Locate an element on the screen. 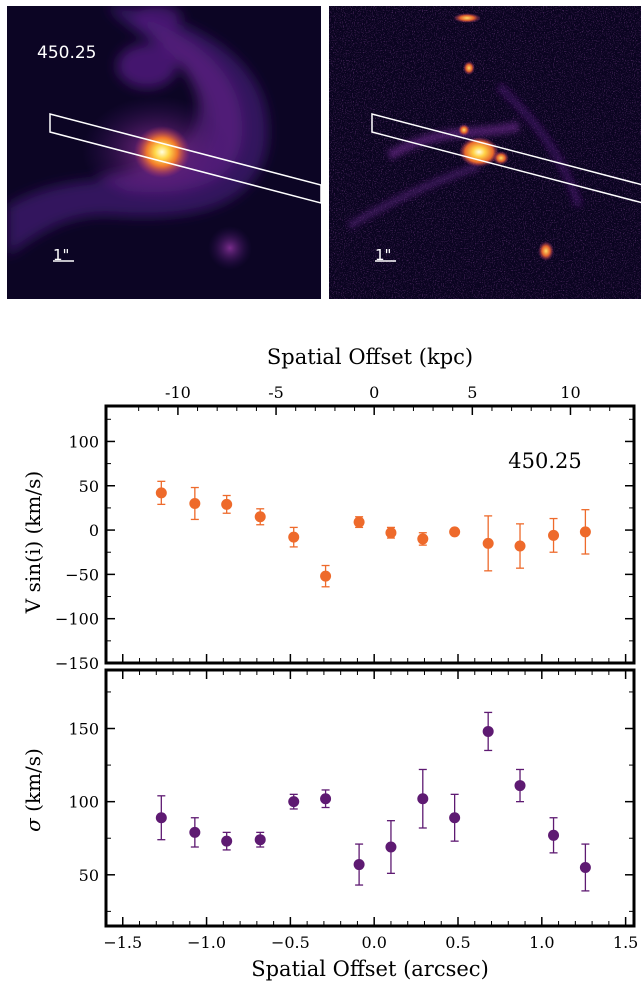 Image resolution: width=641 pixels, height=984 pixels. top-x-ticks: -10 -5 0 5 10 is located at coordinates (374, 399).